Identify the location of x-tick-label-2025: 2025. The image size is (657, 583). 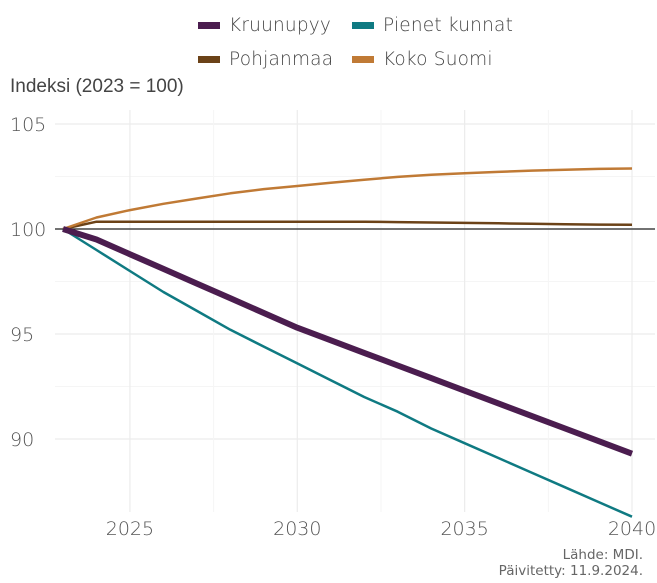
(130, 529).